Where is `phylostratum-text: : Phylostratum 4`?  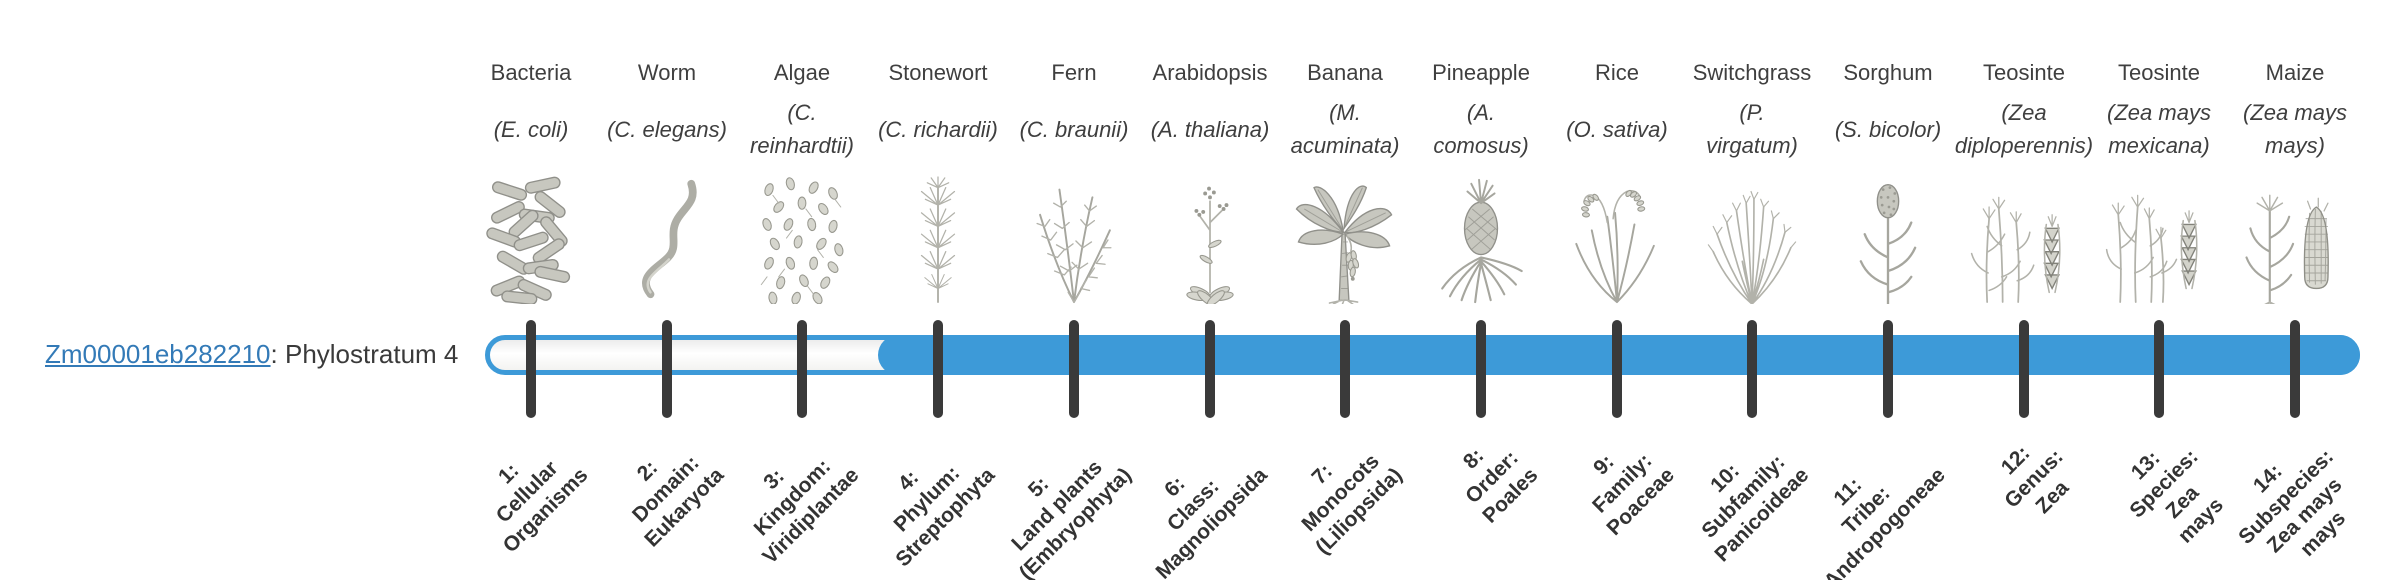
phylostratum-text: : Phylostratum 4 is located at coordinates (364, 354).